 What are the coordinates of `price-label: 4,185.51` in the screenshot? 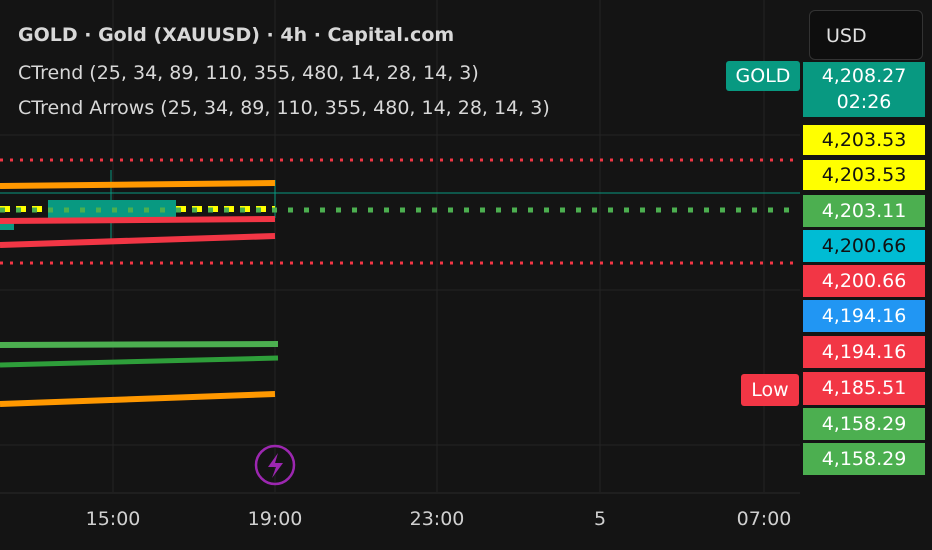 It's located at (864, 388).